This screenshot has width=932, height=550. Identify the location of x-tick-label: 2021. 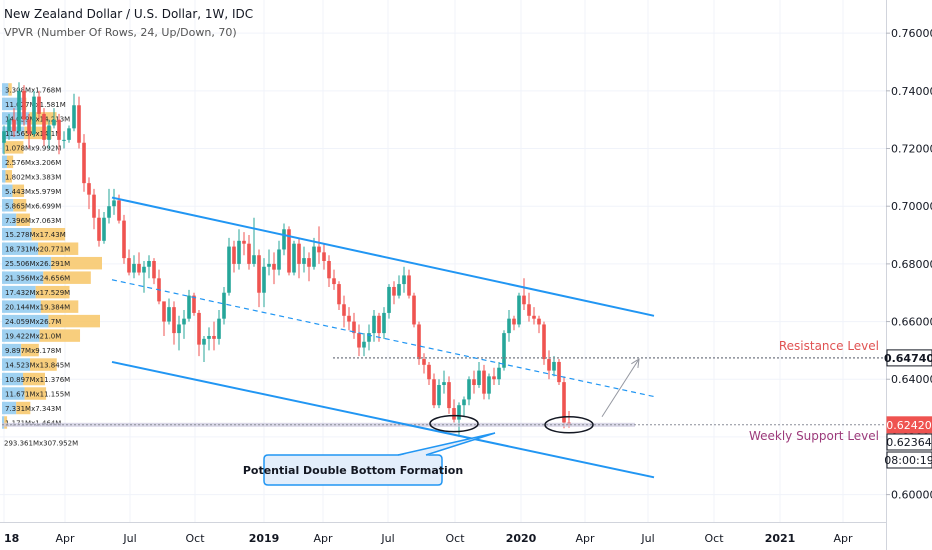
(780, 538).